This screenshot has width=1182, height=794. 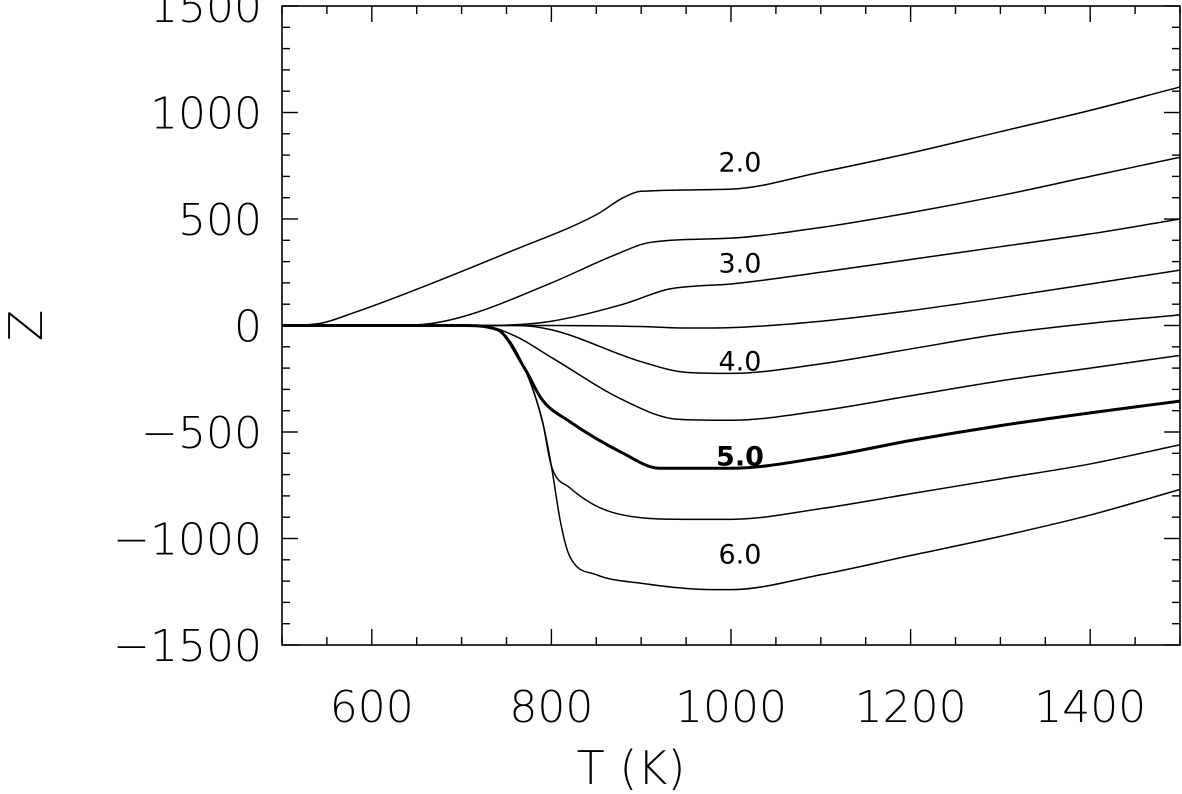 I want to click on curve-labels: 2.0 3.0 4.0 5.0 6.0, so click(x=740, y=358).